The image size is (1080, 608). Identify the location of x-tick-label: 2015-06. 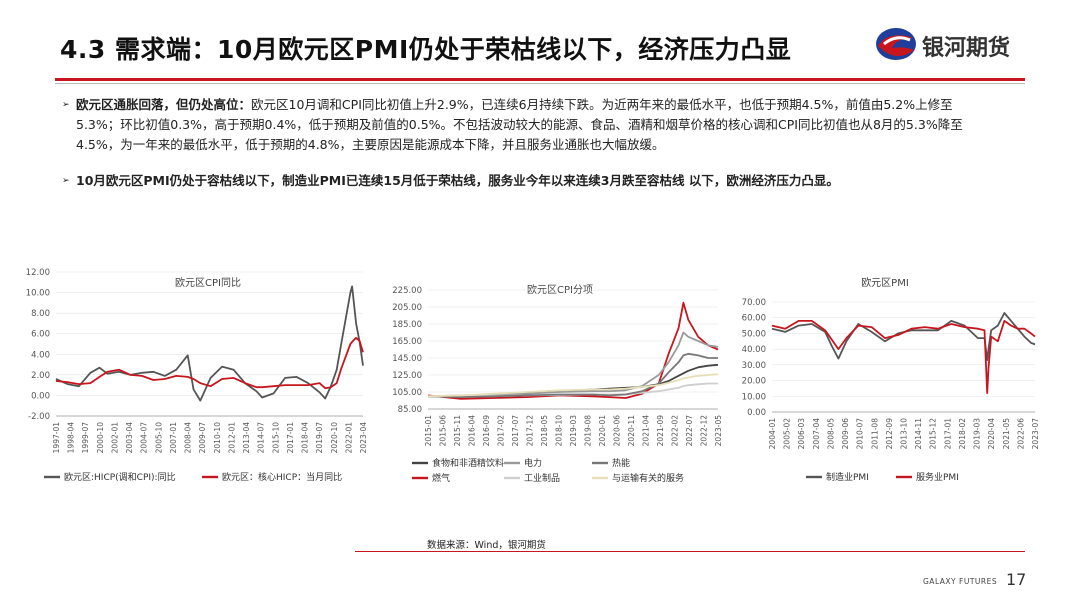
(443, 431).